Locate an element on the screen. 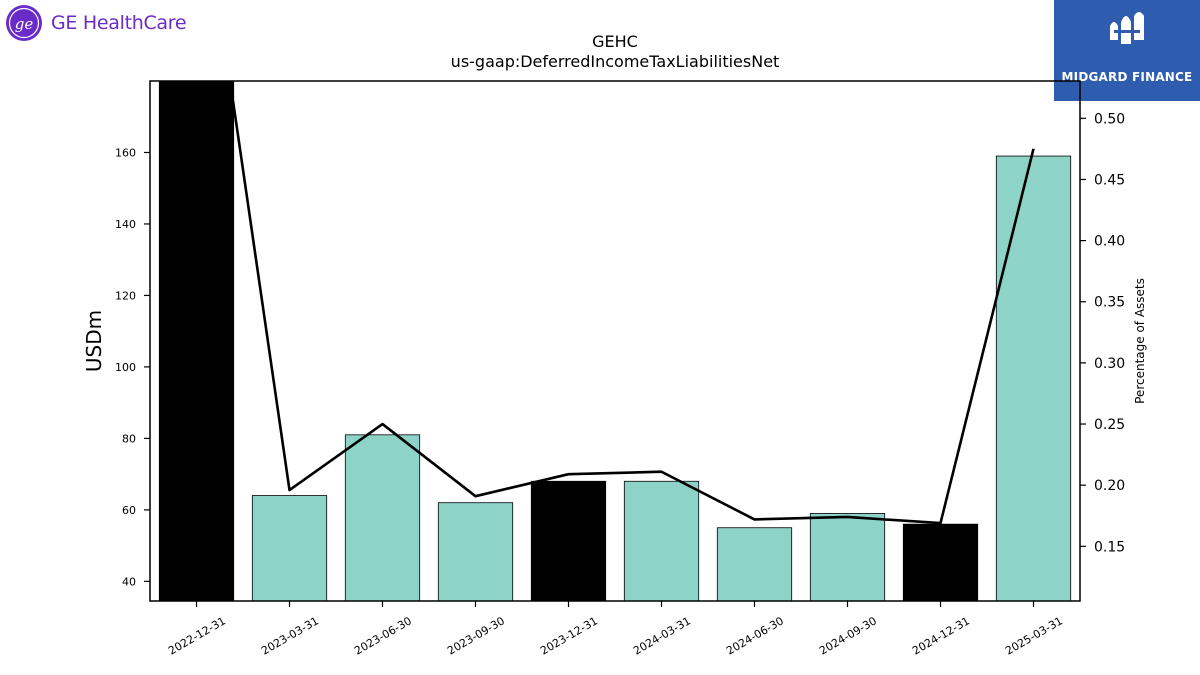 This screenshot has height=675, width=1200. y-tick-label: 140 is located at coordinates (125, 224).